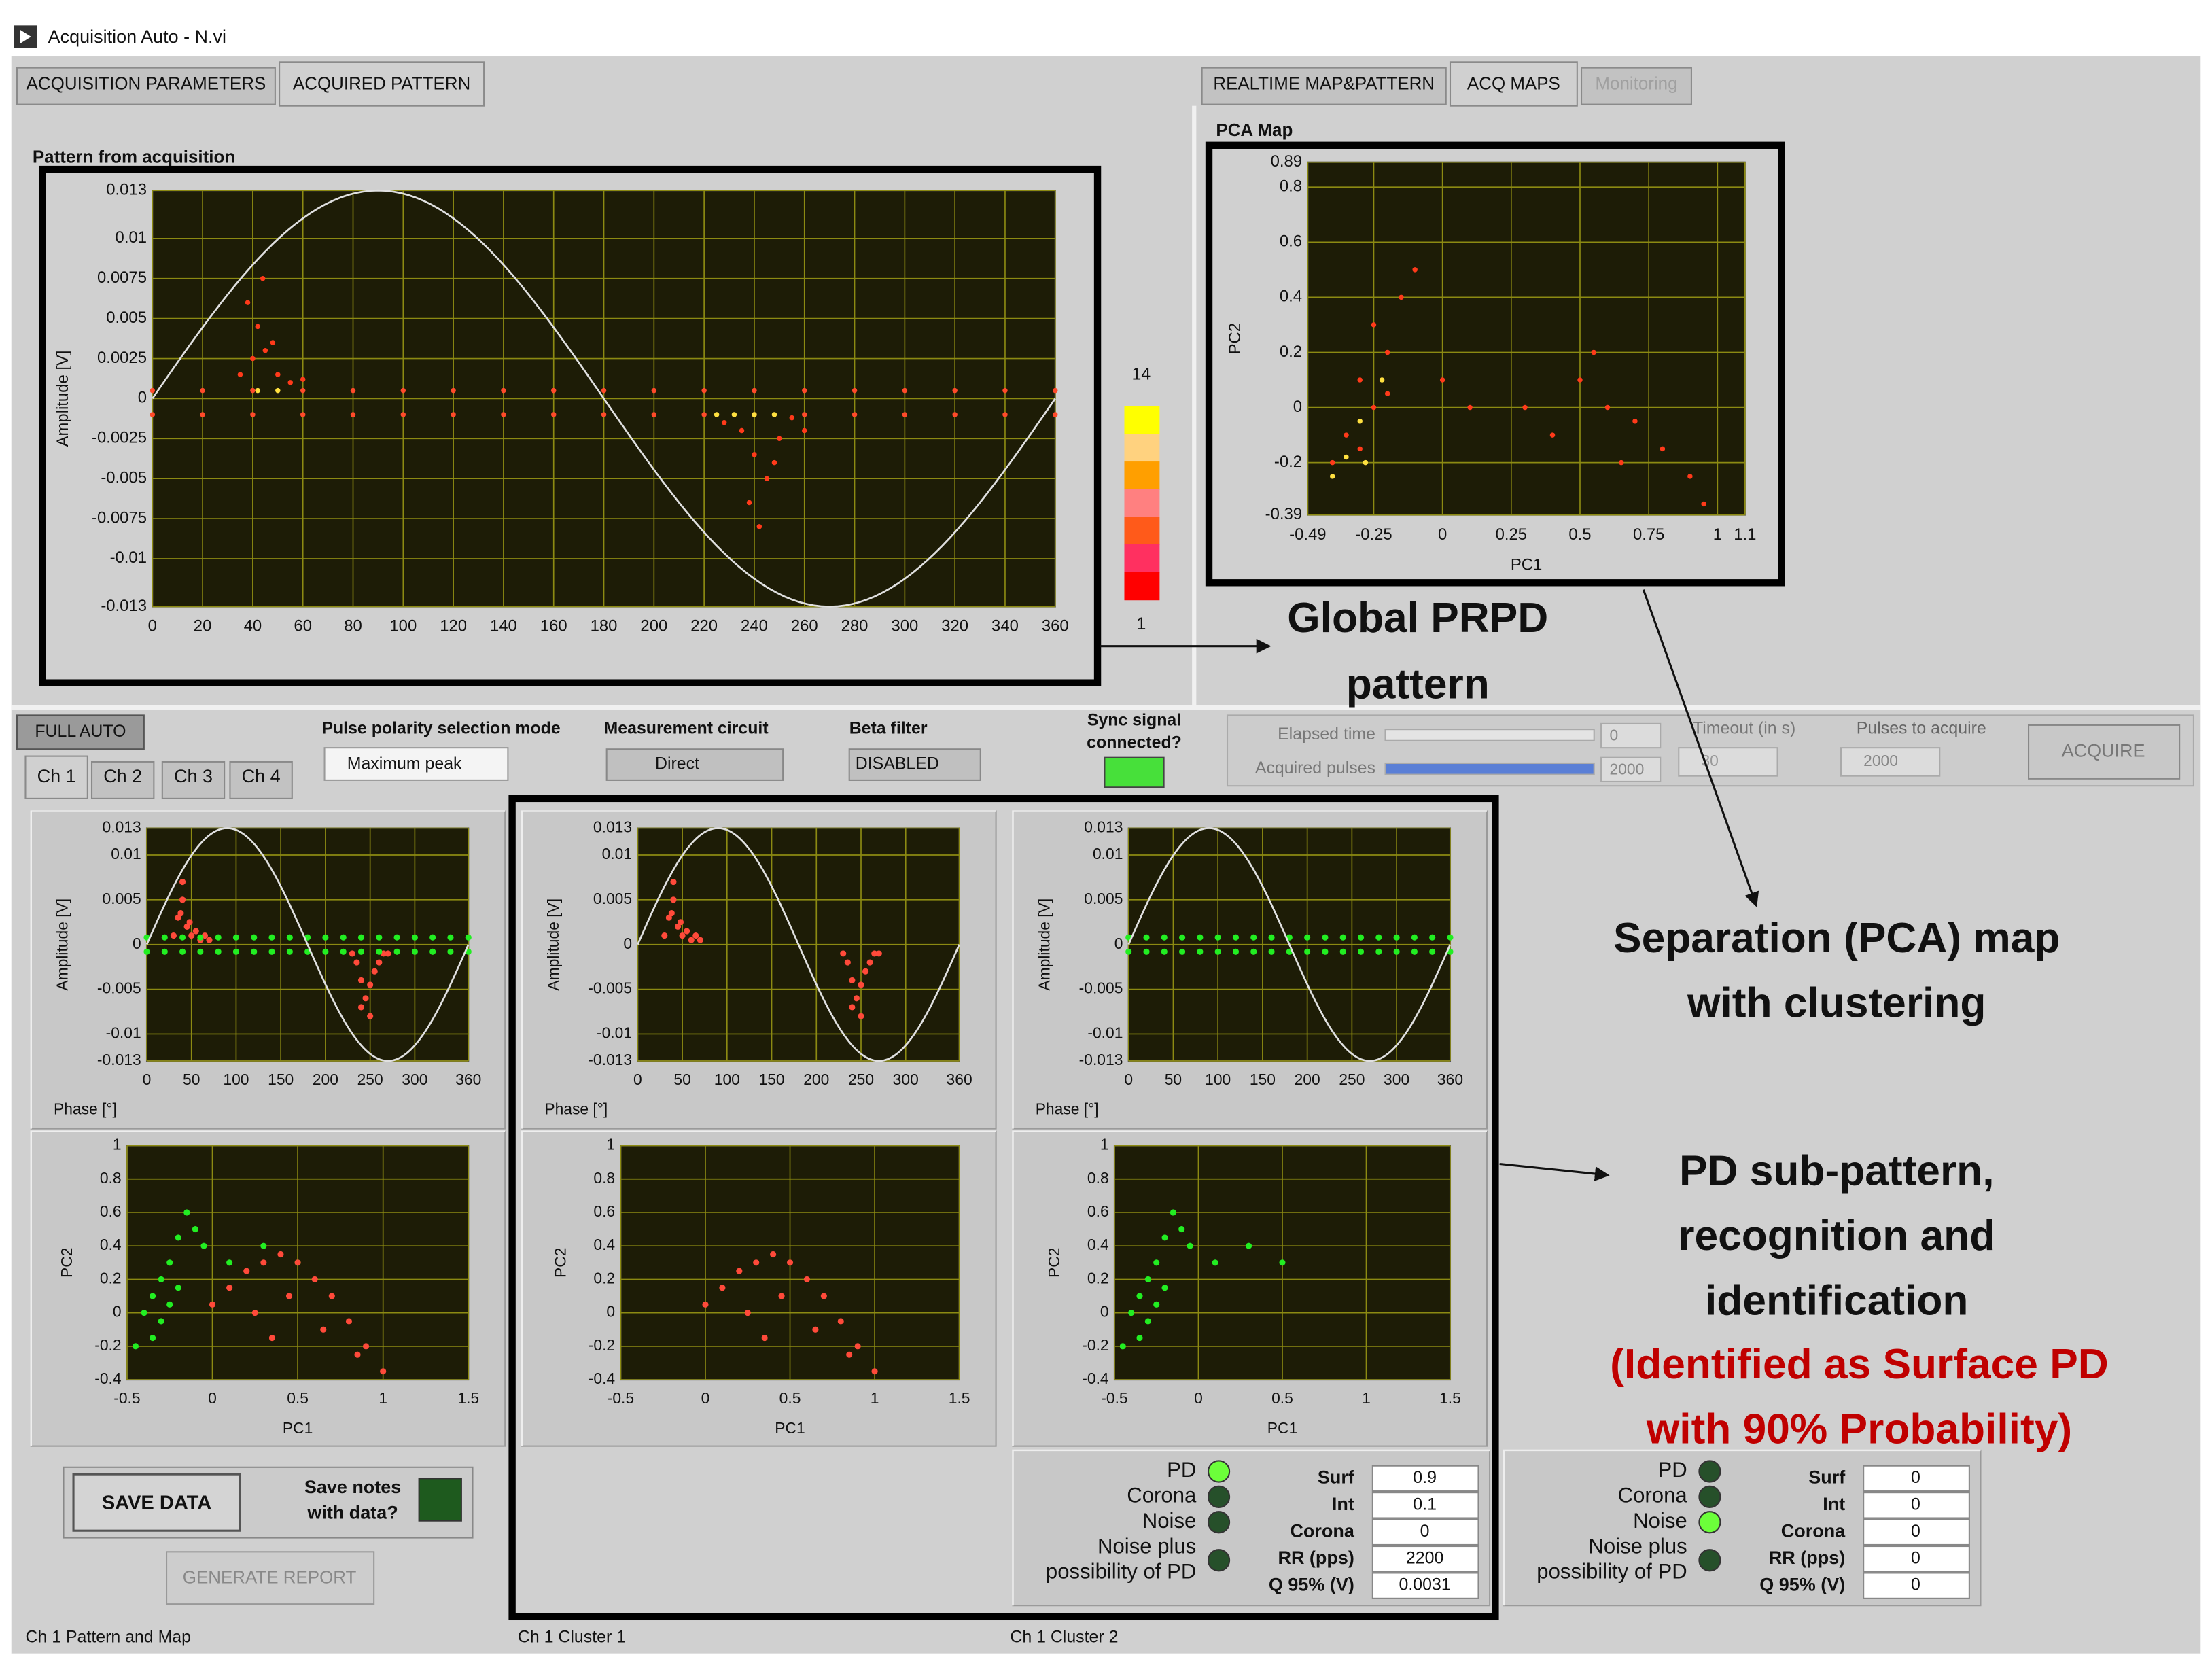  I want to click on tab-label: ACQUISITION PARAMETERS, so click(146, 83).